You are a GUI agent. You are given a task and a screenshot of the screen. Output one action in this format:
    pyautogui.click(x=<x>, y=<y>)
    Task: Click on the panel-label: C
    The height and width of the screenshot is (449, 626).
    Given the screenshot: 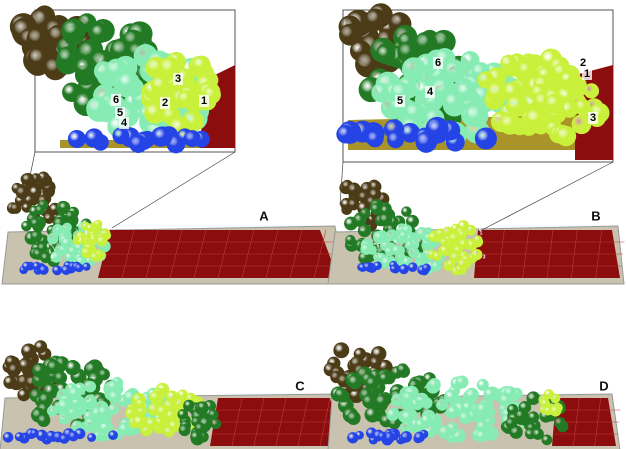 What is the action you would take?
    pyautogui.click(x=300, y=385)
    